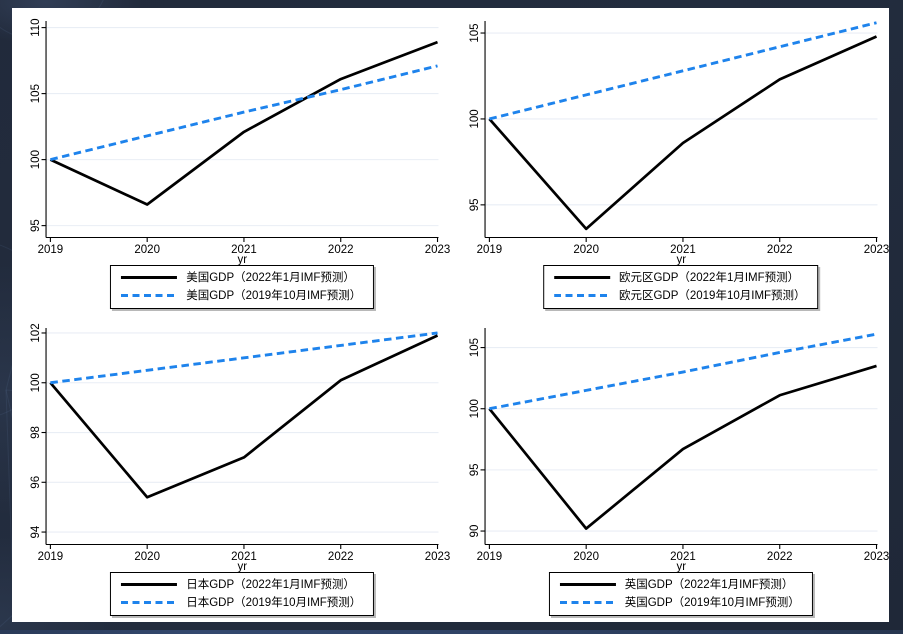 This screenshot has height=634, width=903. Describe the element at coordinates (270, 277) in the screenshot. I see `legend-label: 美国GDP（2022年1月IMF预测）` at that location.